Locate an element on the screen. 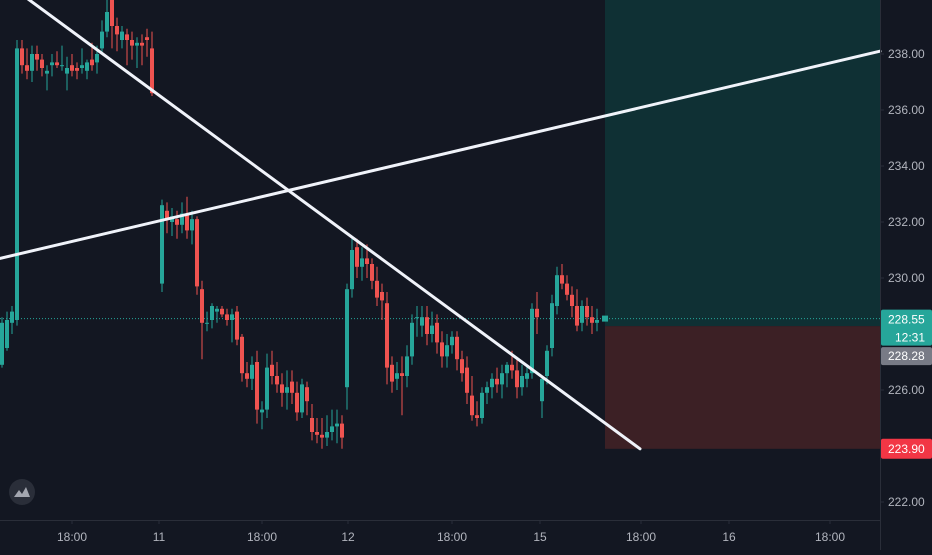 Image resolution: width=932 pixels, height=555 pixels. position-handle is located at coordinates (605, 318).